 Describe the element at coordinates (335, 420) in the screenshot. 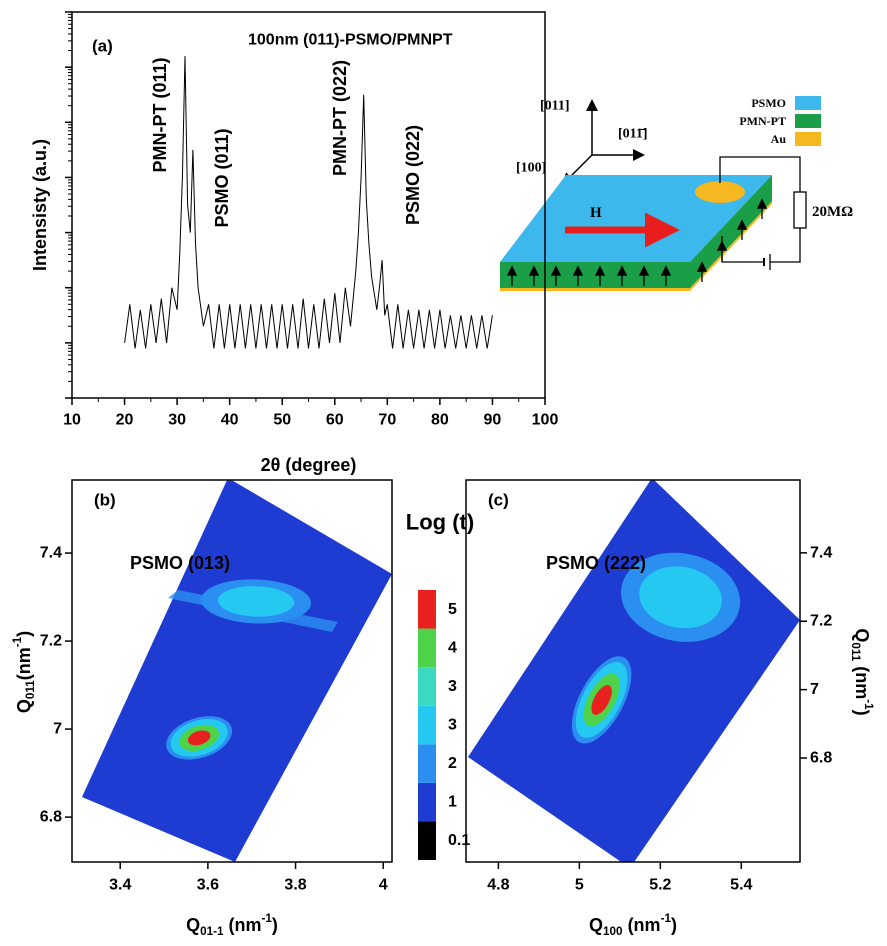

I see `x-tick-label: 60` at that location.